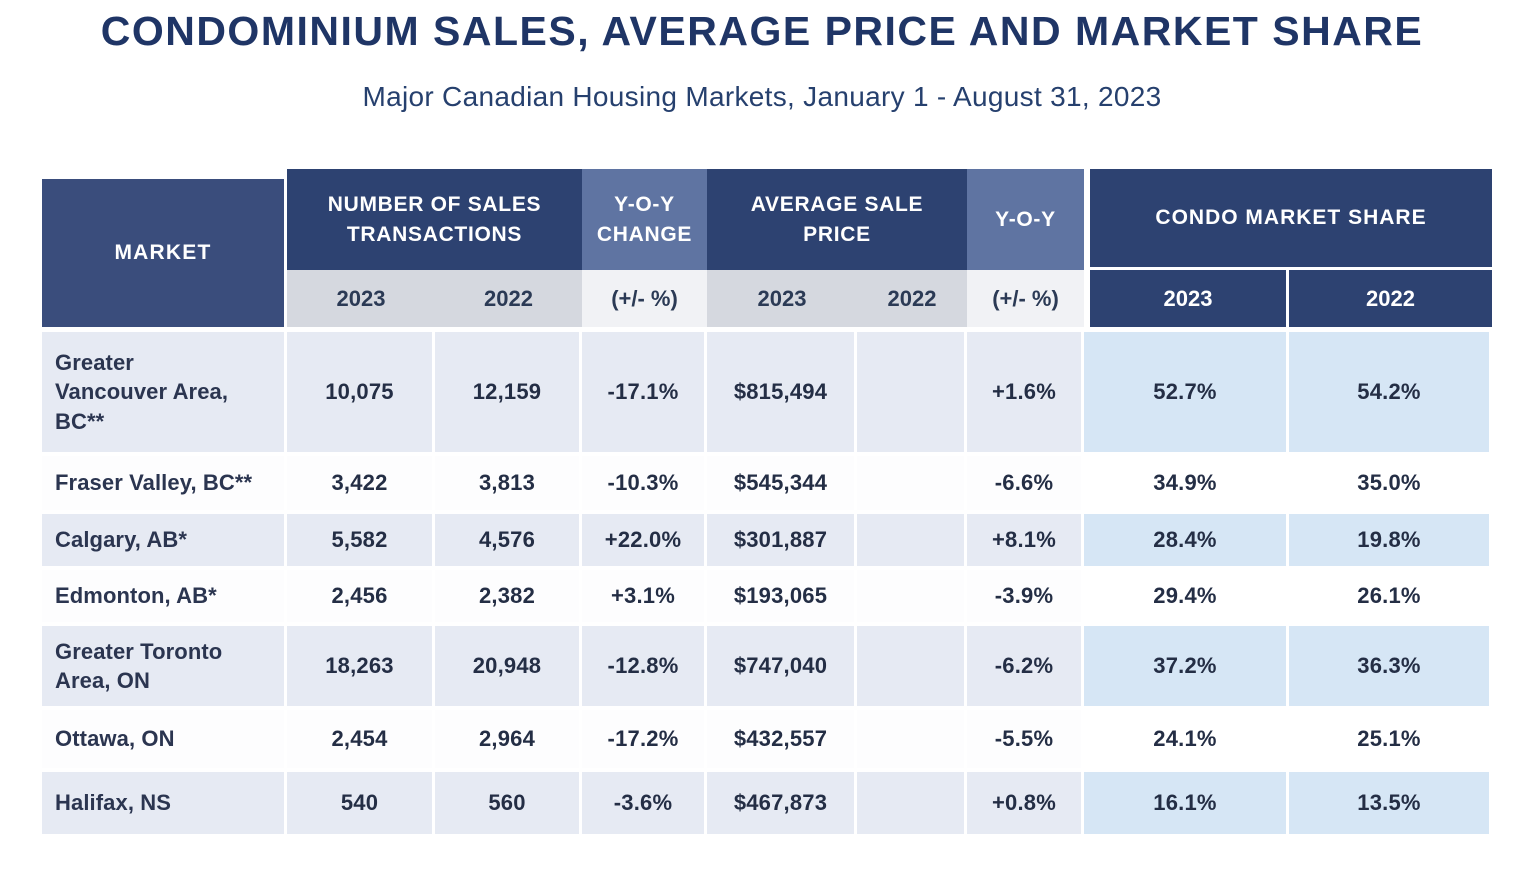 Image resolution: width=1524 pixels, height=880 pixels. I want to click on price-yoy-cell: -6.2%, so click(1025, 668).